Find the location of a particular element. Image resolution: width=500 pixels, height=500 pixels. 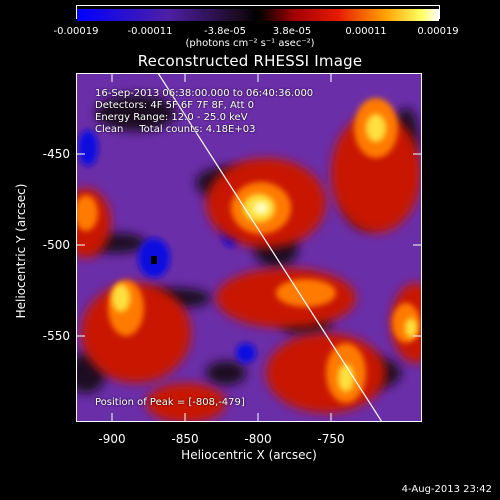

x-axis-label: Heliocentric X (arcsec) is located at coordinates (249, 455).